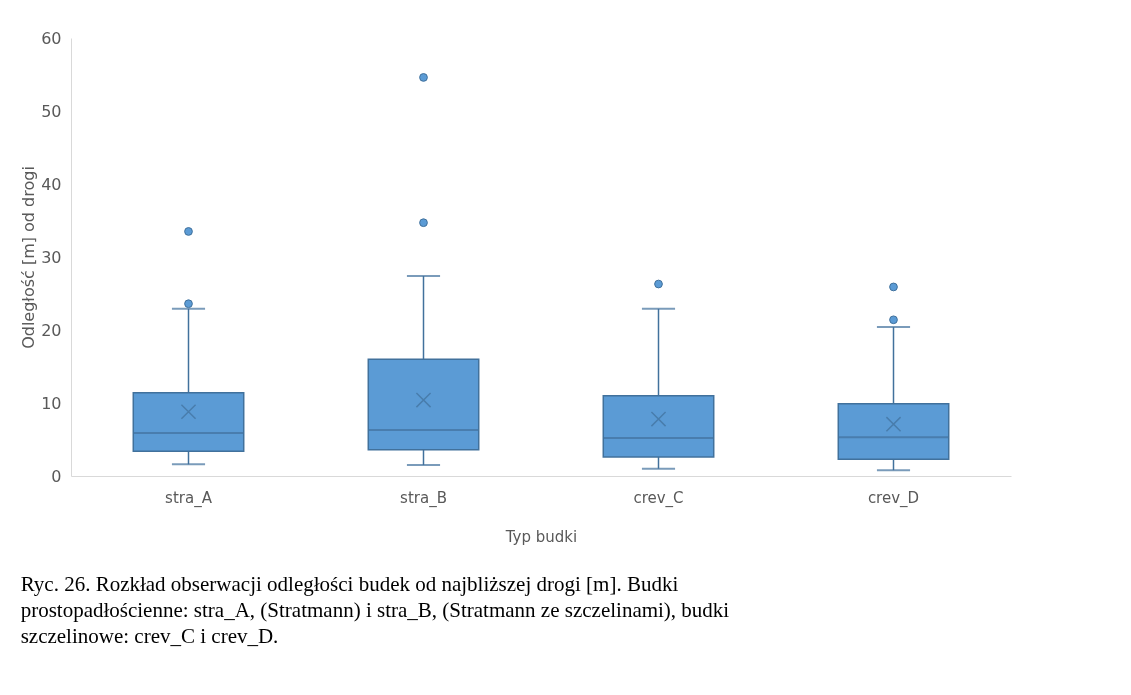 Image resolution: width=1131 pixels, height=695 pixels. Describe the element at coordinates (51, 257) in the screenshot. I see `y-tick-label: 30` at that location.